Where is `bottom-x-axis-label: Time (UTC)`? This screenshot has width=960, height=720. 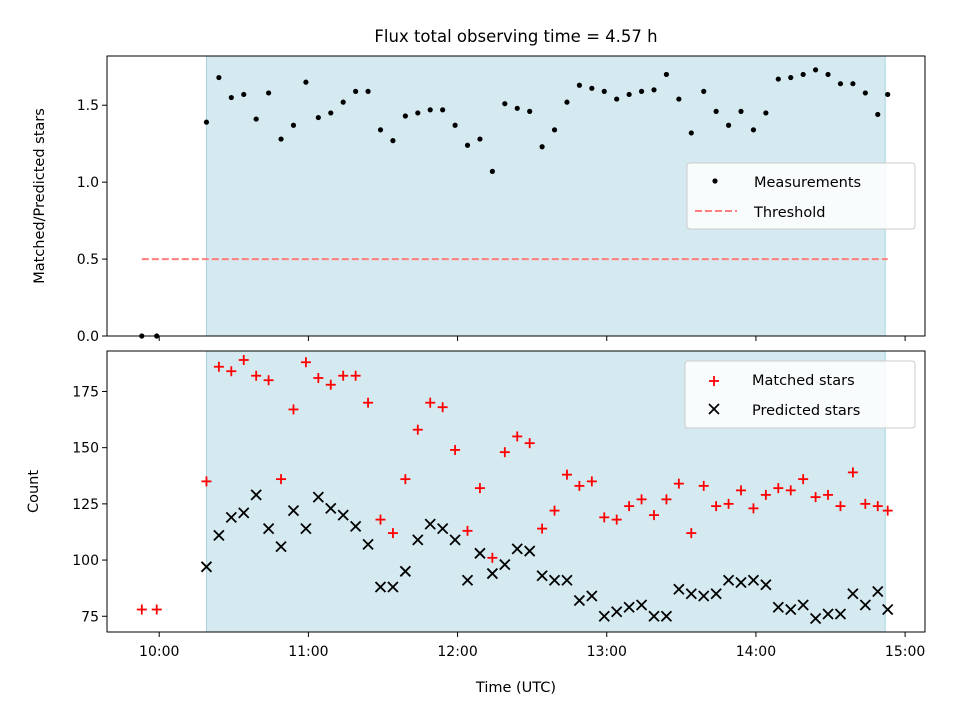
bottom-x-axis-label: Time (UTC) is located at coordinates (515, 688).